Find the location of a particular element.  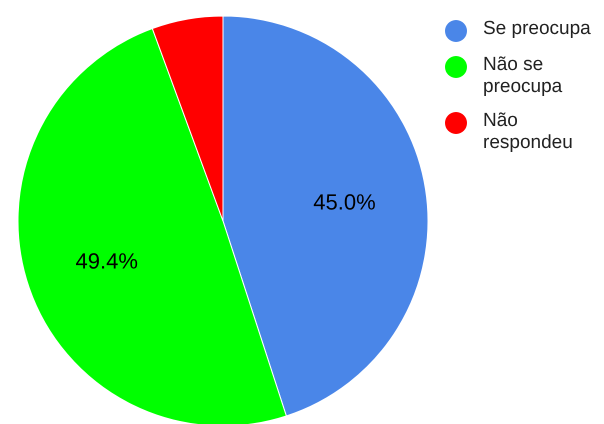

legend-label: Se preocupa is located at coordinates (537, 29).